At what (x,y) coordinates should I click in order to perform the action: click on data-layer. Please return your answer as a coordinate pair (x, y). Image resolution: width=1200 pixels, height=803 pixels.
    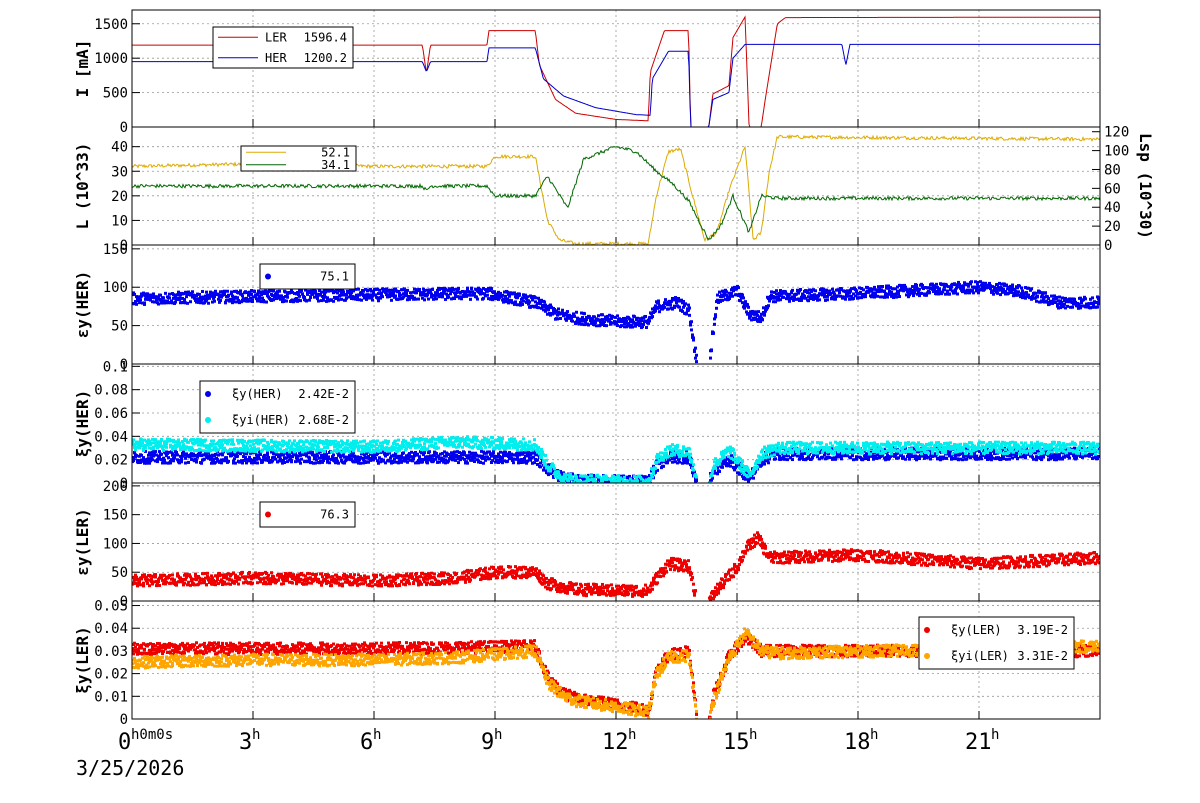
    Looking at the image, I should click on (616, 324).